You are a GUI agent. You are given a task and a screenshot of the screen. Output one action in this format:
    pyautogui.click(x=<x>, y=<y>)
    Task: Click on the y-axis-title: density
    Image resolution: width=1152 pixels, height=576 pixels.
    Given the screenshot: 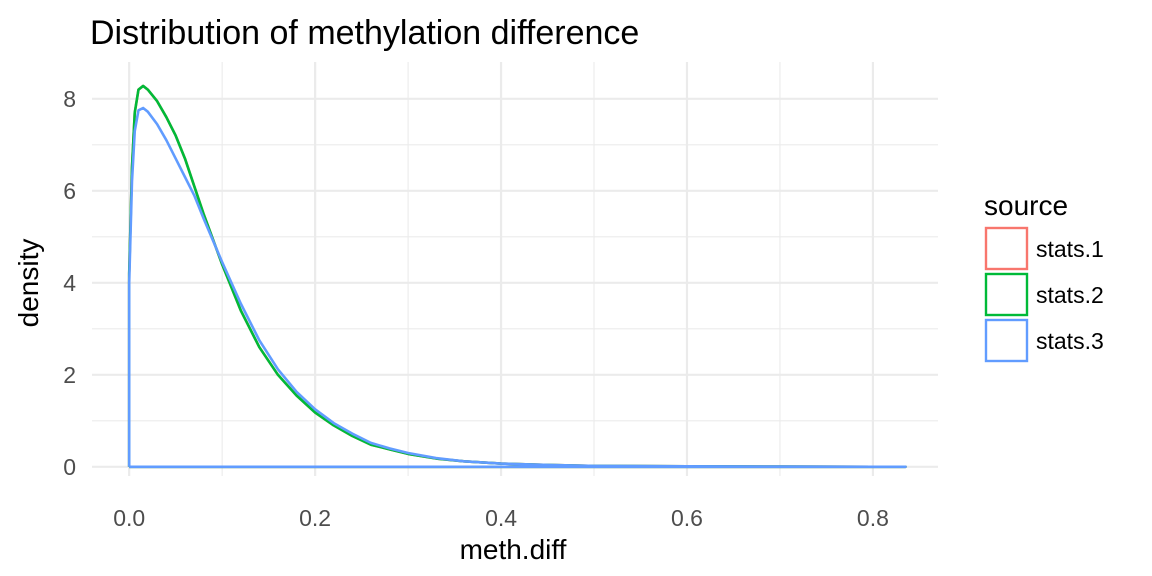 What is the action you would take?
    pyautogui.click(x=28, y=283)
    